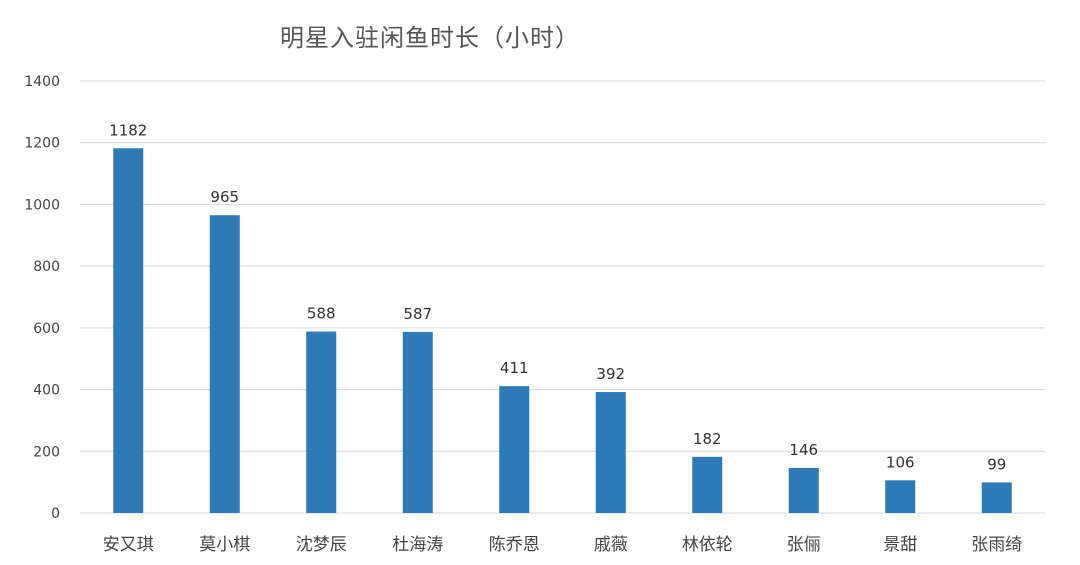 The width and height of the screenshot is (1080, 565). What do you see at coordinates (46, 452) in the screenshot?
I see `y-tick-label: 200` at bounding box center [46, 452].